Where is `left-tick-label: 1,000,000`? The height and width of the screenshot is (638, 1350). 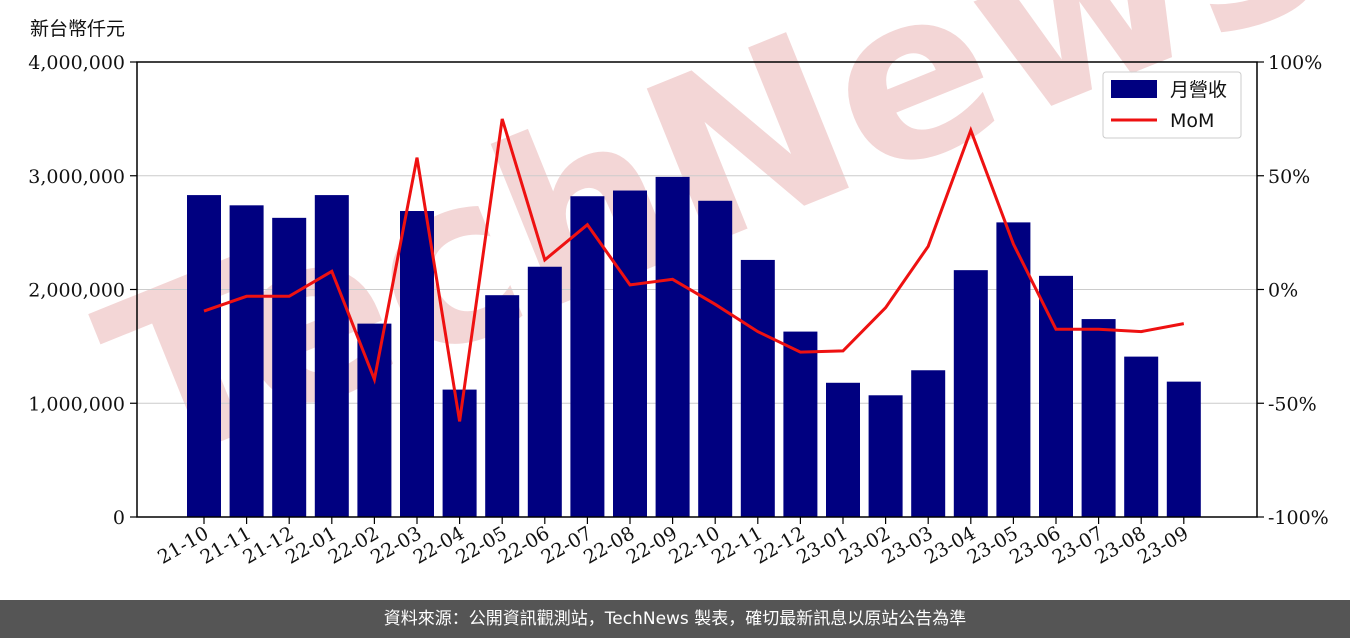
left-tick-label: 1,000,000 is located at coordinates (76, 404).